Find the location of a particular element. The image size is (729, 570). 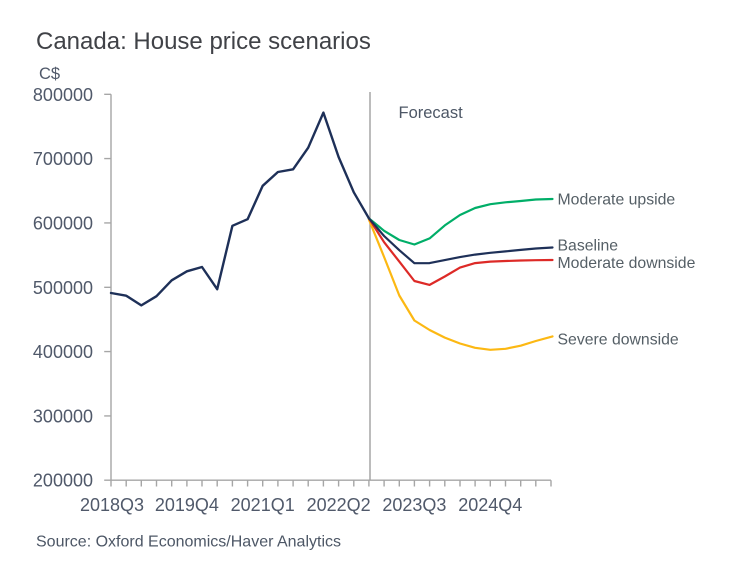

svg-text: Moderate upside is located at coordinates (617, 199).